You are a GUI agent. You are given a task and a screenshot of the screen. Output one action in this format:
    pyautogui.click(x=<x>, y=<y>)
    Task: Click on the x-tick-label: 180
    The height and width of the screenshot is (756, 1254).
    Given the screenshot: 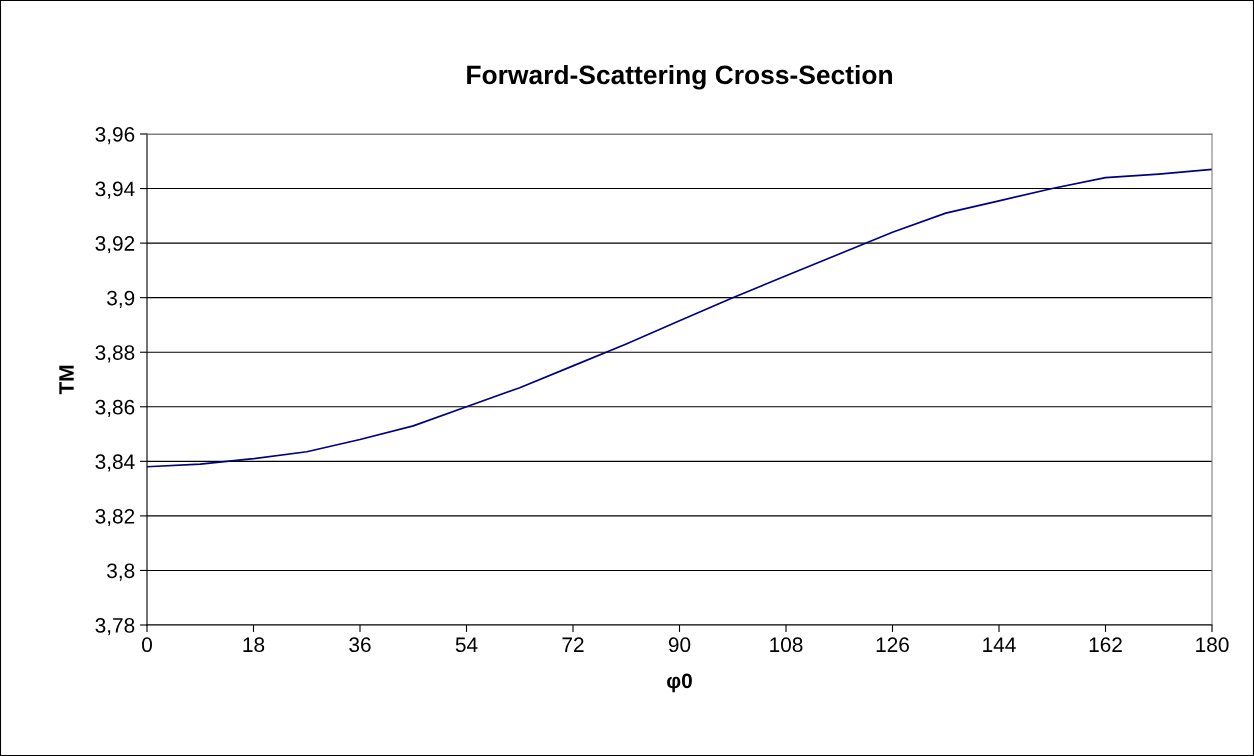 What is the action you would take?
    pyautogui.click(x=1212, y=645)
    